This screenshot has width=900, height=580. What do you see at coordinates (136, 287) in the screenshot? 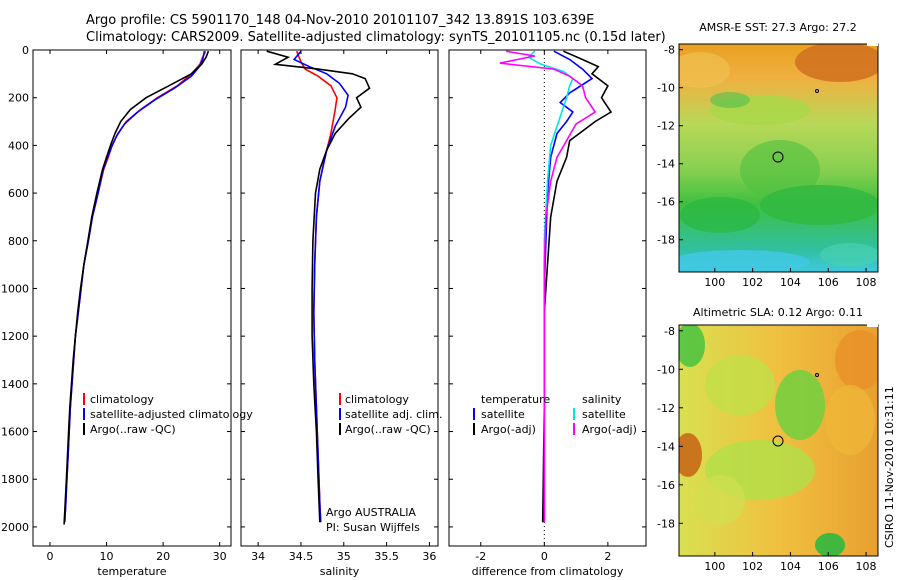
I see `temperature-series-argo-raw-qc-` at bounding box center [136, 287].